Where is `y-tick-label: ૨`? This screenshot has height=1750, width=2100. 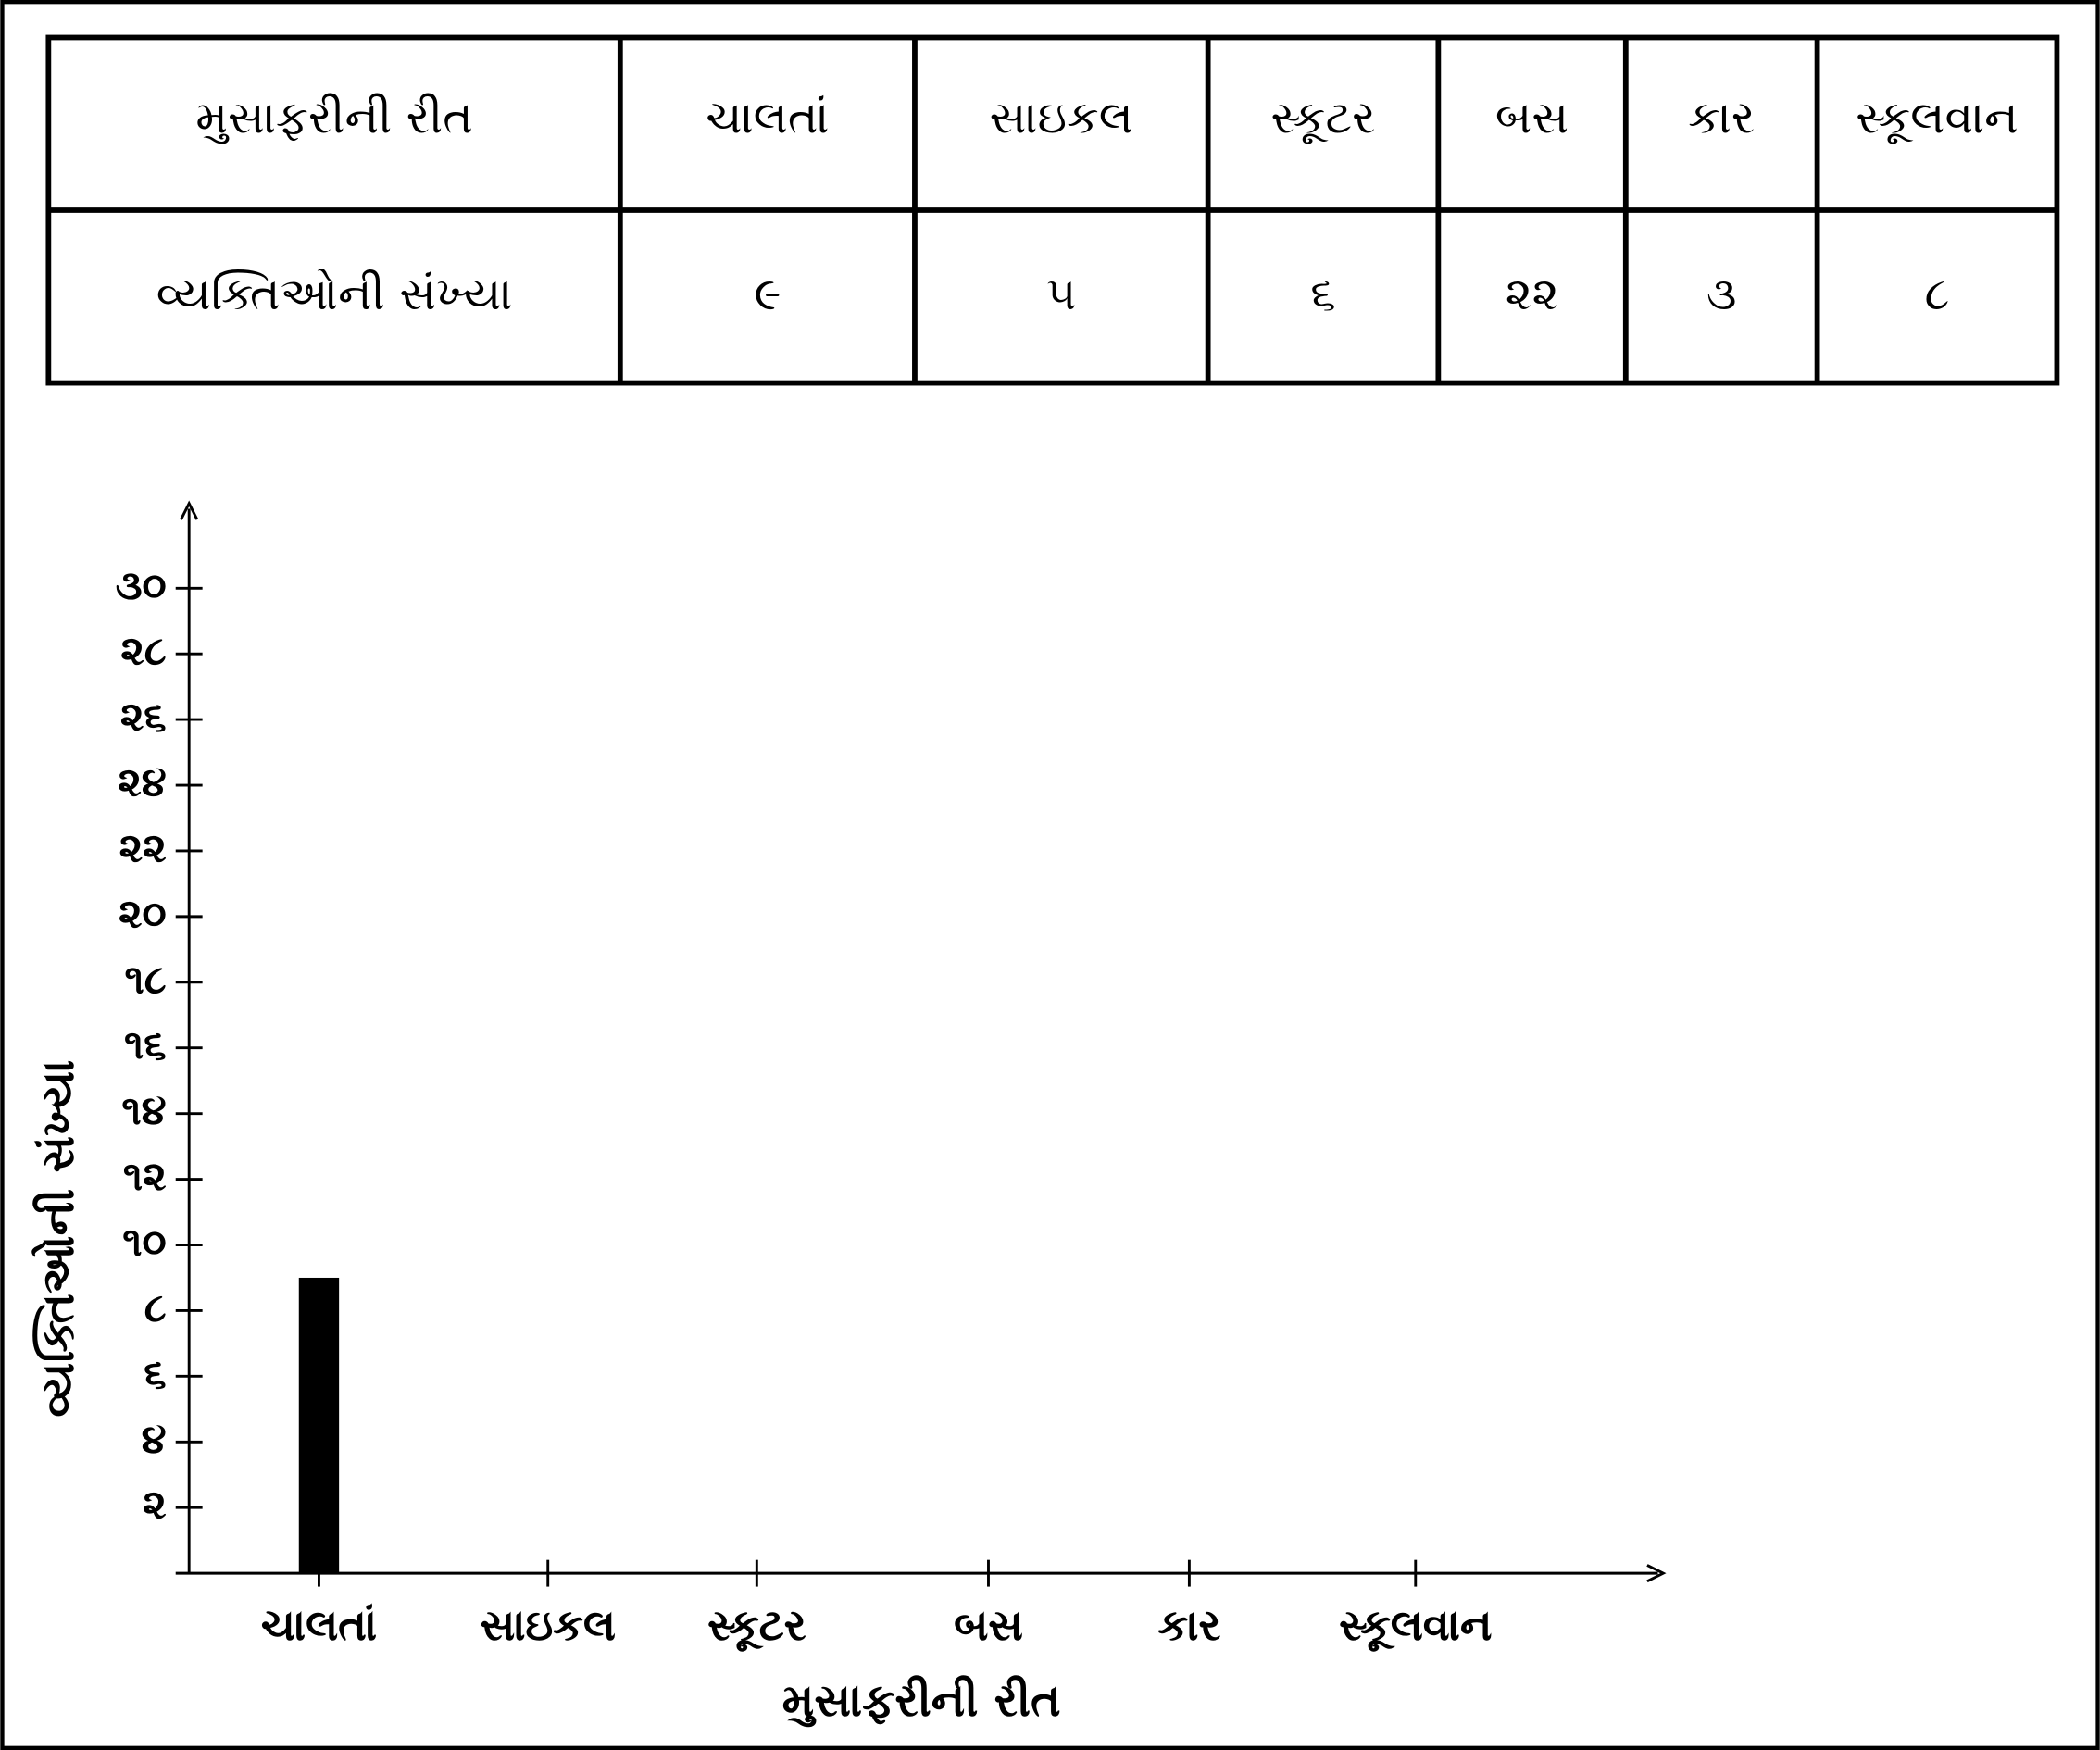 y-tick-label: ૨ is located at coordinates (154, 1505).